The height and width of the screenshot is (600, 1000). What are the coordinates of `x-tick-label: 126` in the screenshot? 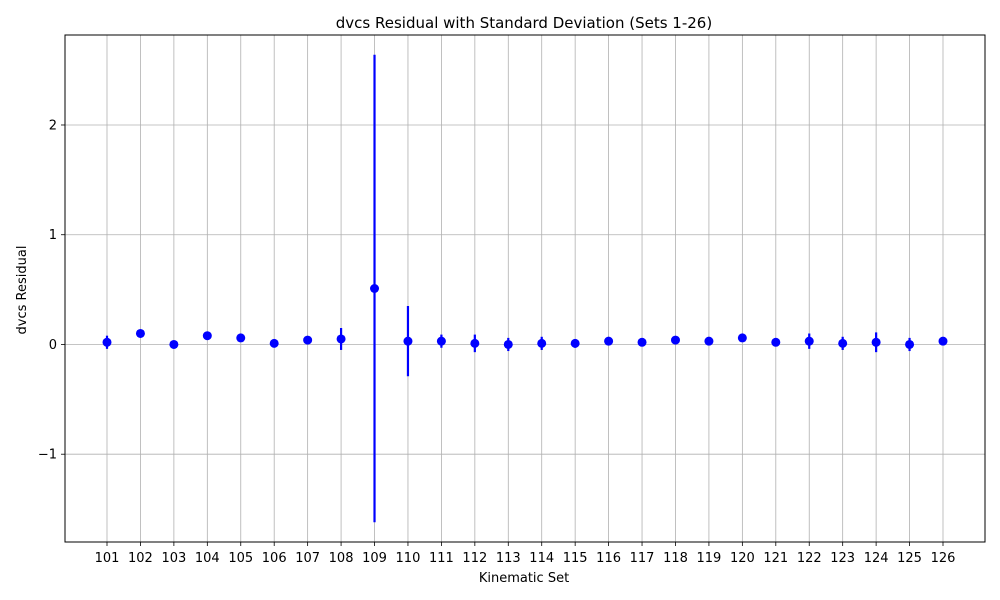 It's located at (943, 558).